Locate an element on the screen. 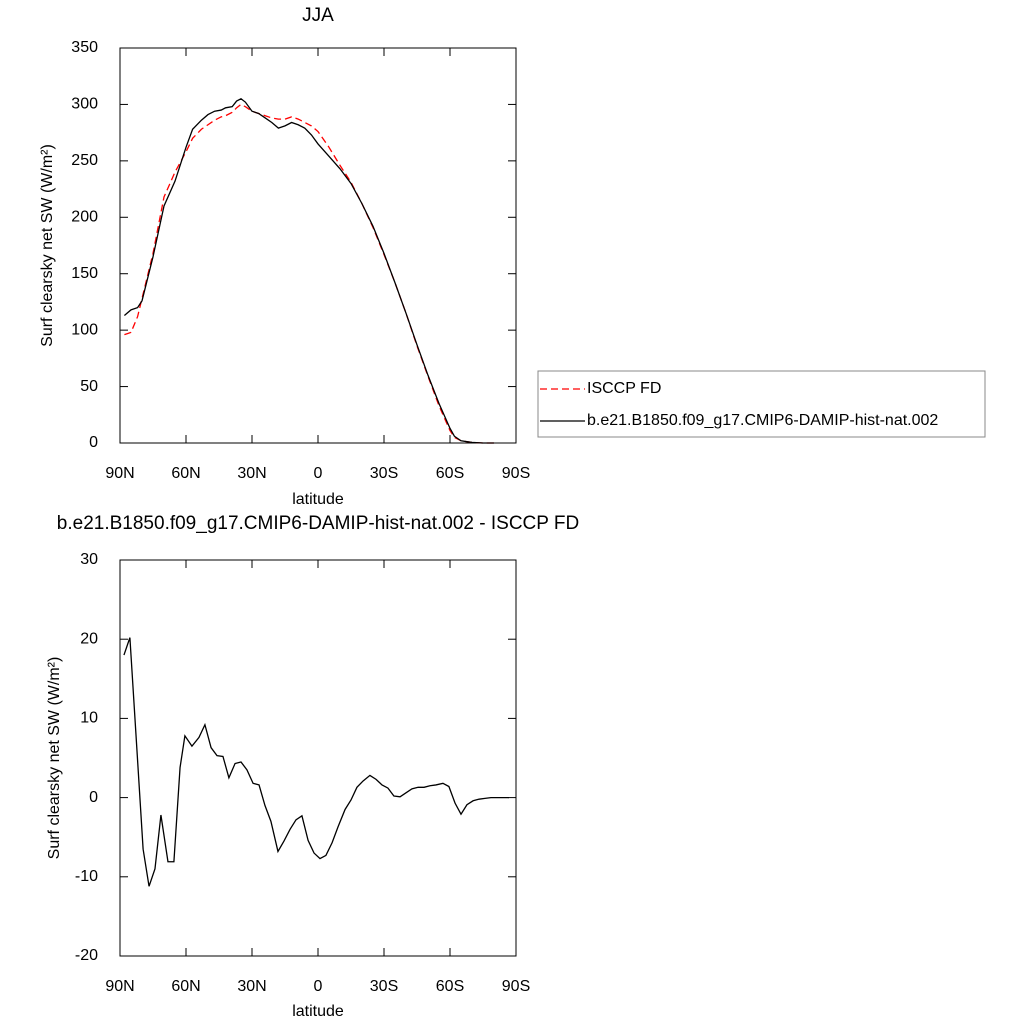 The image size is (1024, 1024). y-tick-label: -10 is located at coordinates (86, 876).